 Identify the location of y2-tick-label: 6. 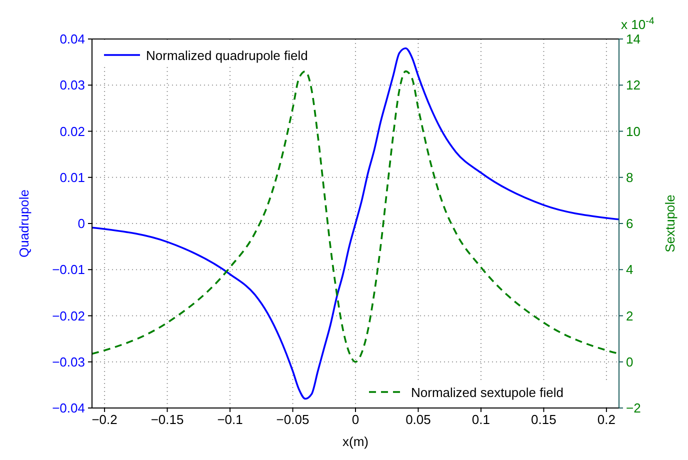
(630, 224).